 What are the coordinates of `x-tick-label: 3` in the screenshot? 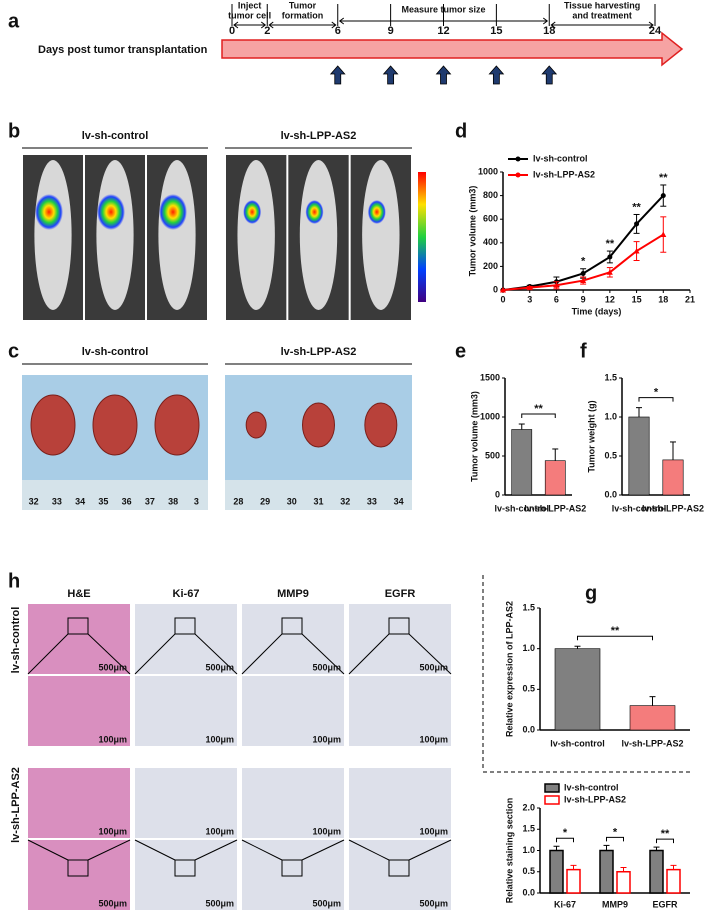 It's located at (529, 299).